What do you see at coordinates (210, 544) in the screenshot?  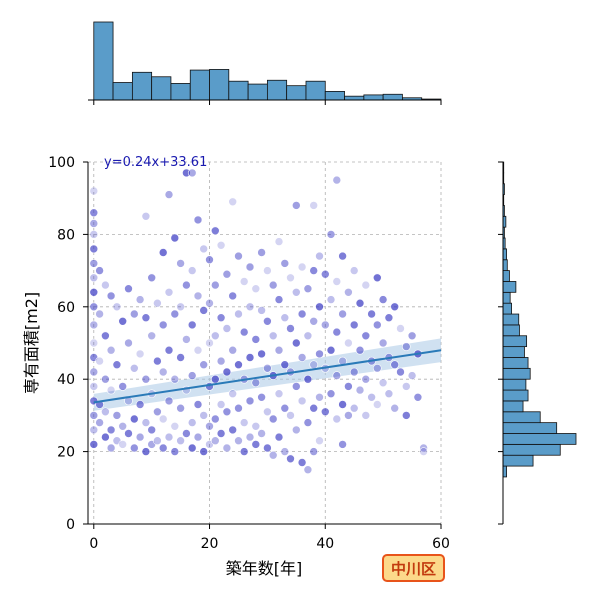 I see `x-tick-label: 20` at bounding box center [210, 544].